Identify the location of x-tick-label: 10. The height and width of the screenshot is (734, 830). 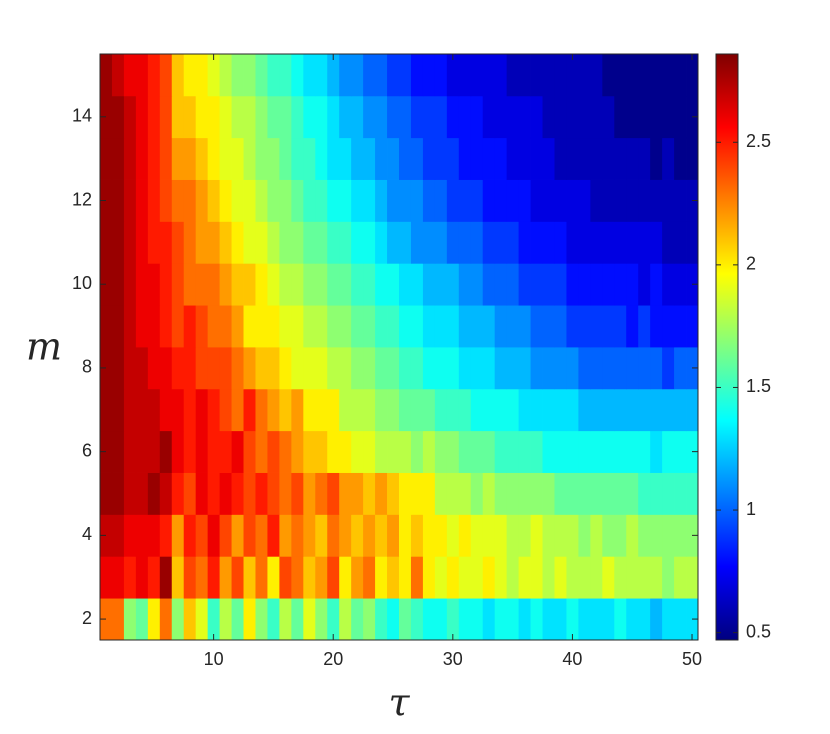
(214, 659).